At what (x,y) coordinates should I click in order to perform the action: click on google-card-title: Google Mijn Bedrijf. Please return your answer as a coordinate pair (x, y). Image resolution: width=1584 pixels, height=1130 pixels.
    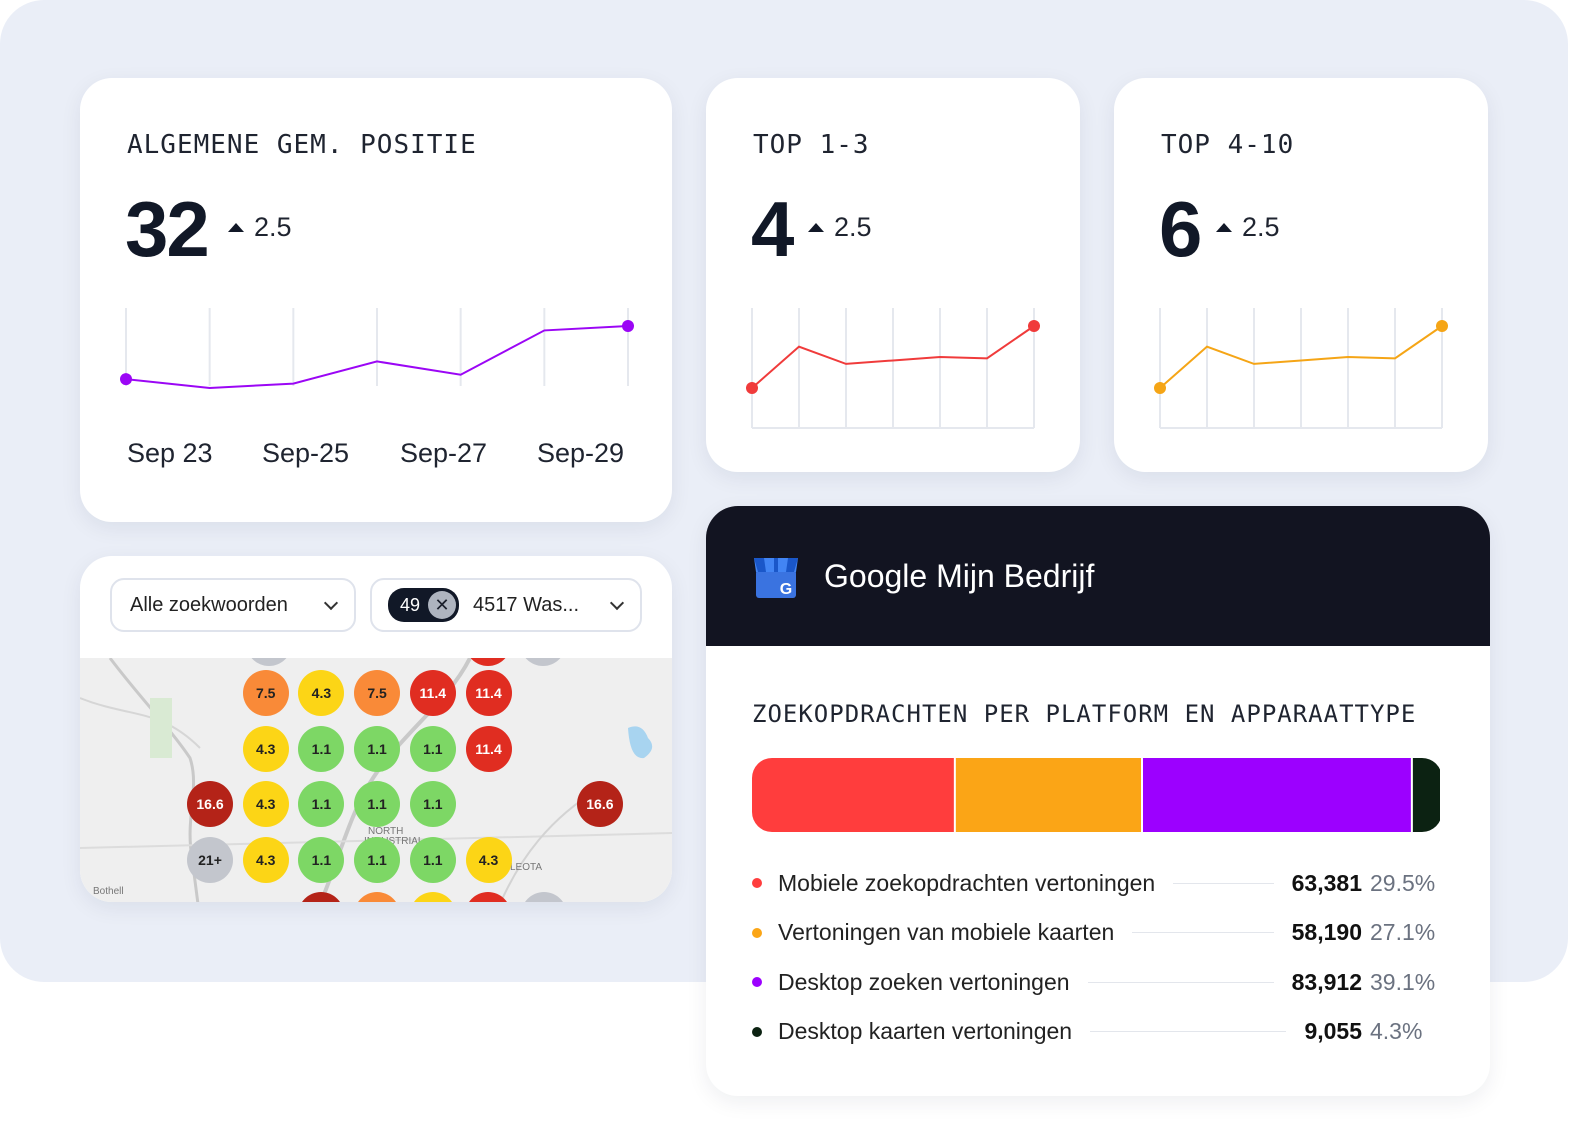
    Looking at the image, I should click on (959, 576).